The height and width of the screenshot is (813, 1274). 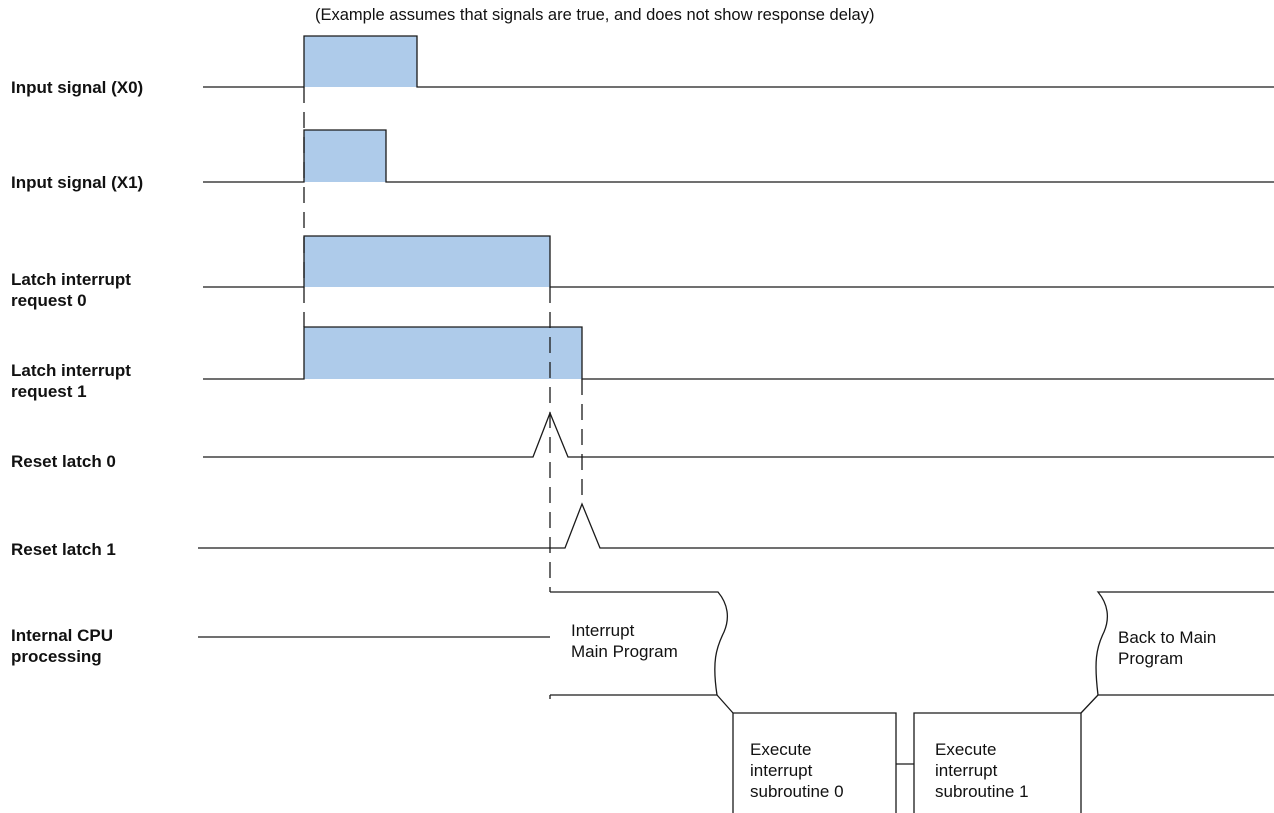 What do you see at coordinates (1167, 648) in the screenshot?
I see `text-back-to-main: Back to Main Program` at bounding box center [1167, 648].